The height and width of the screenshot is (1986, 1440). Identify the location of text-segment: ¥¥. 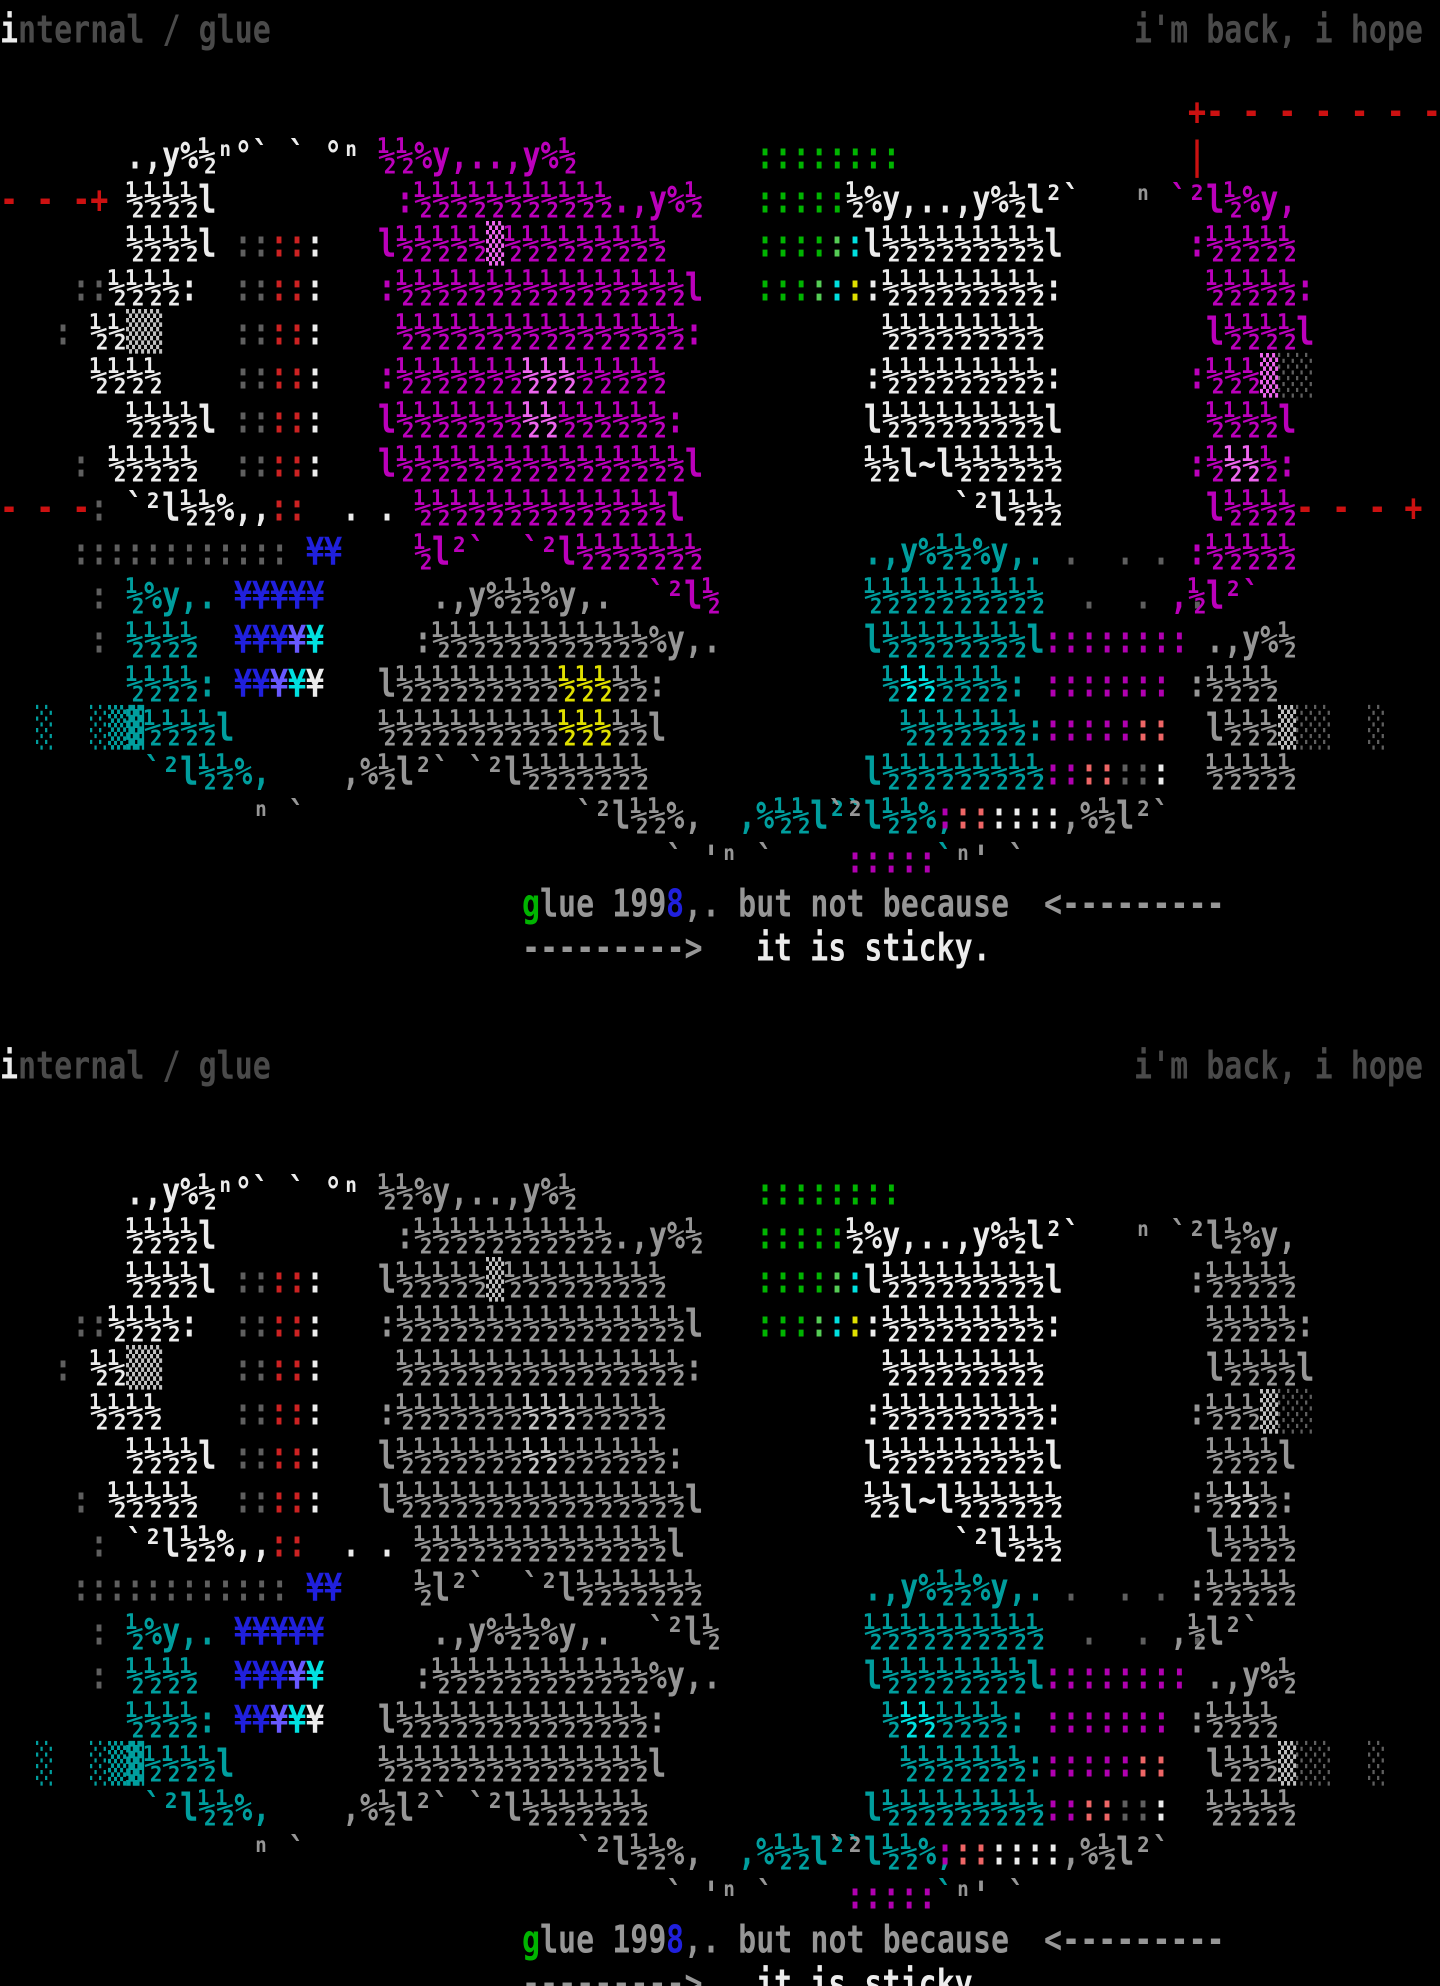
(252, 684).